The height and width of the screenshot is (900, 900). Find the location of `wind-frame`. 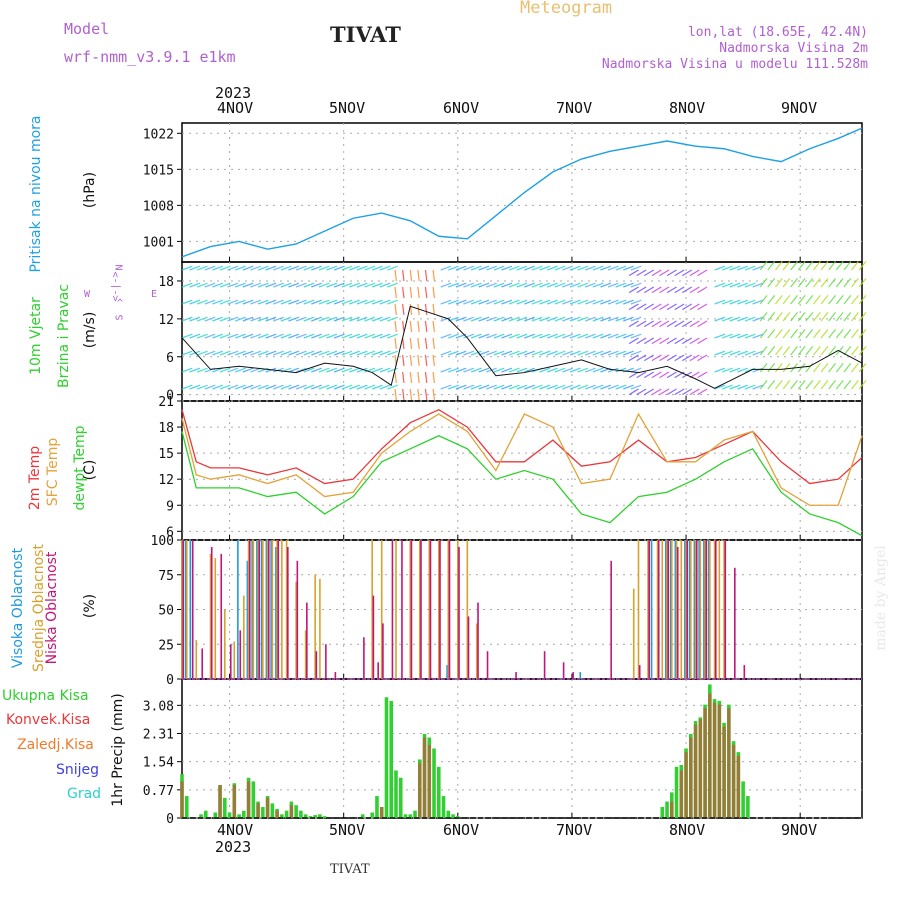

wind-frame is located at coordinates (522, 331).